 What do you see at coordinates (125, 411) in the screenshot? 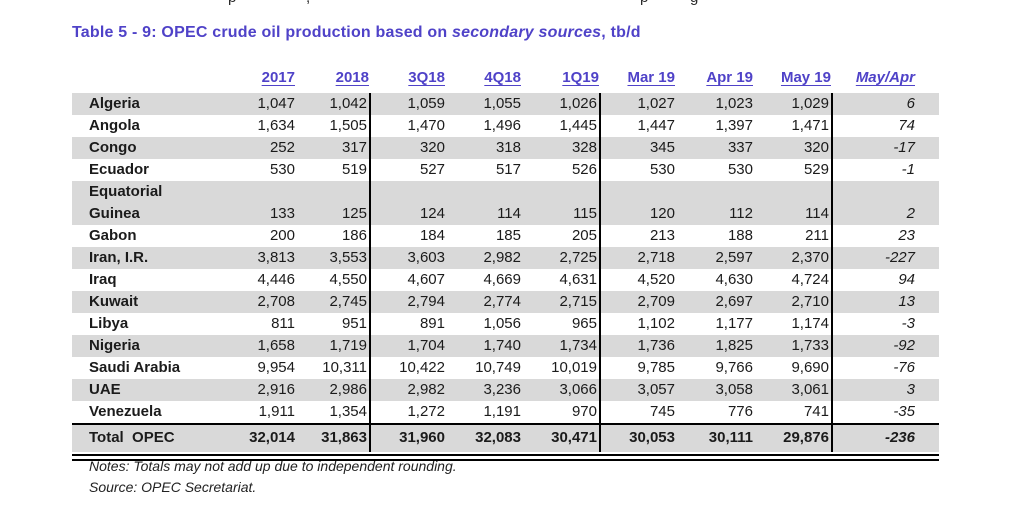
I see `country-label-venezuela: Venezuela` at bounding box center [125, 411].